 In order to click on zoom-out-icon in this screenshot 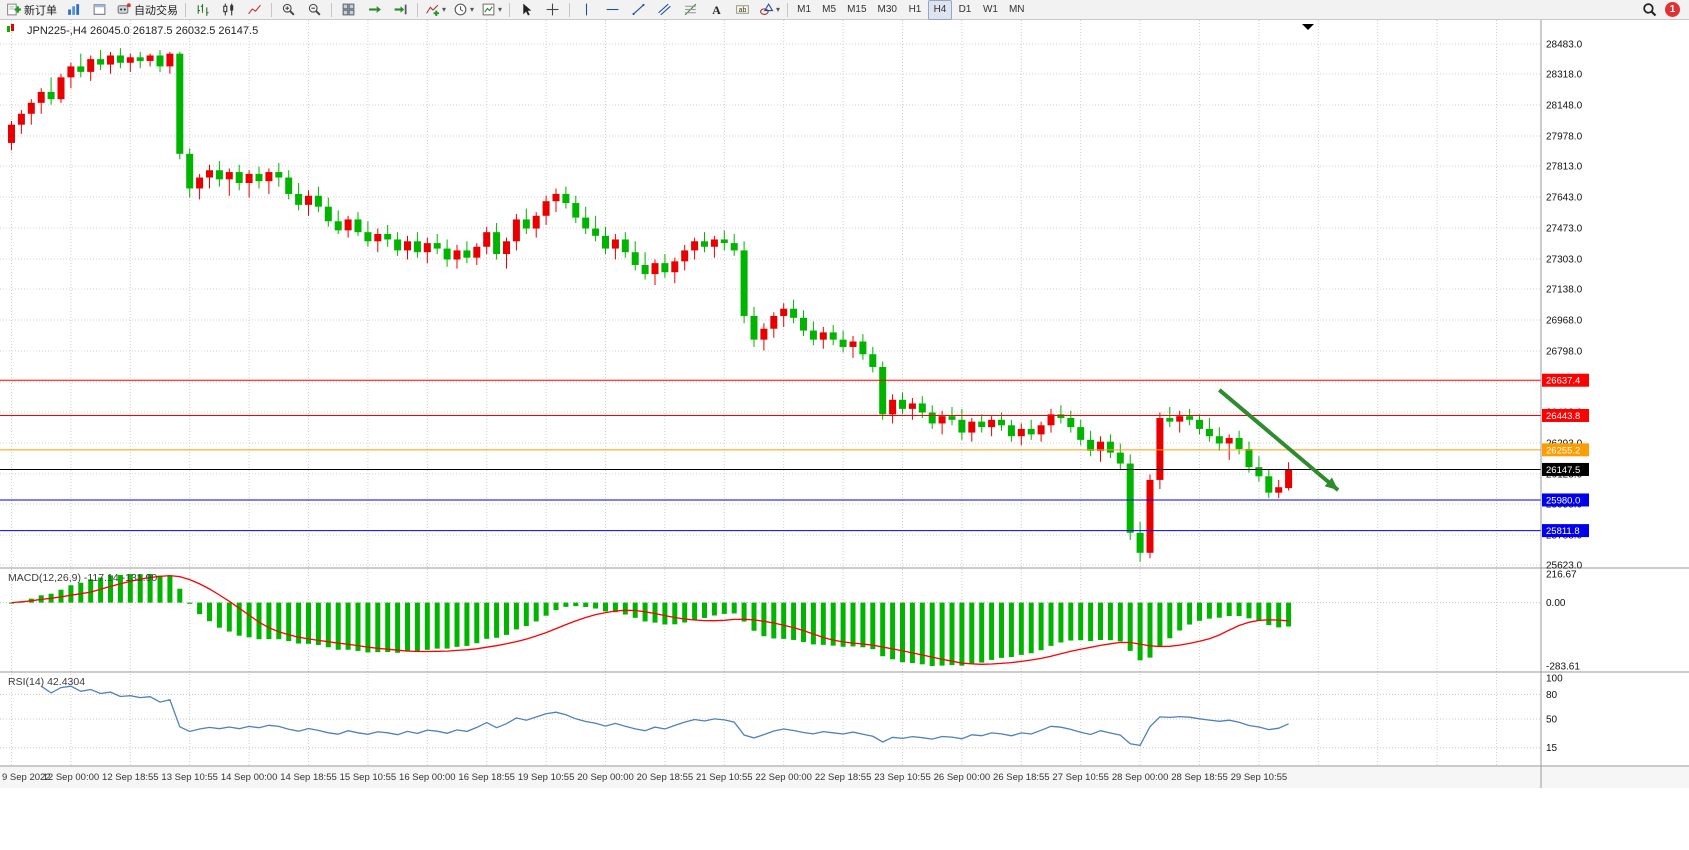, I will do `click(314, 9)`.